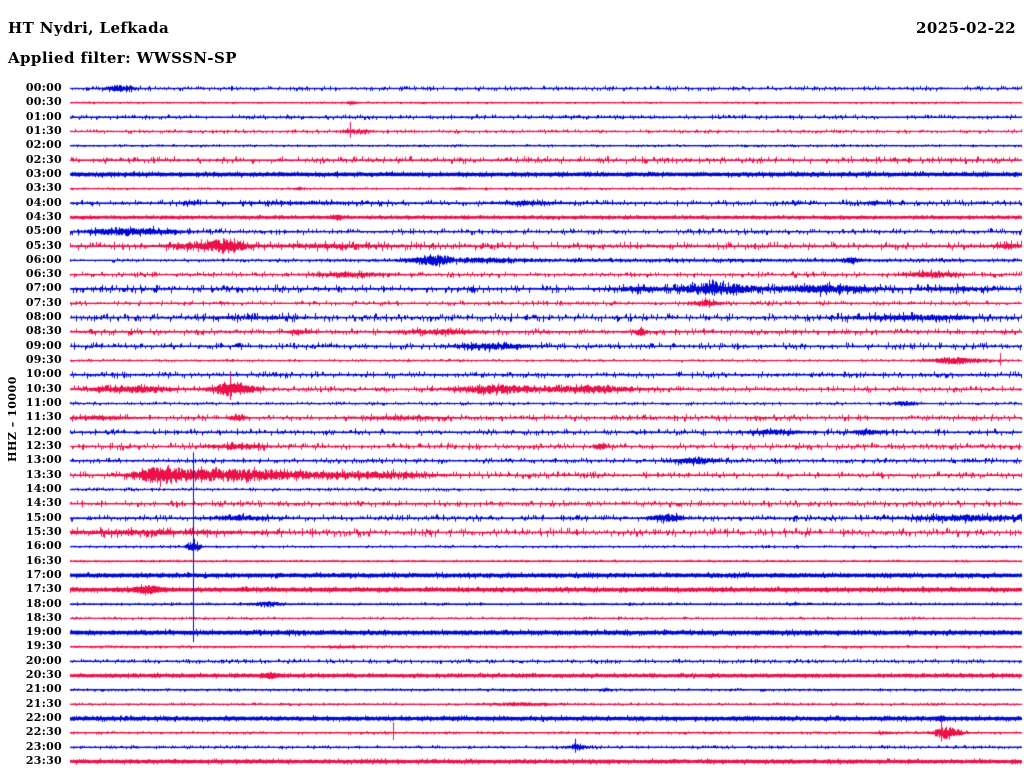 This screenshot has width=1024, height=780. I want to click on time-label: 12:00, so click(43, 431).